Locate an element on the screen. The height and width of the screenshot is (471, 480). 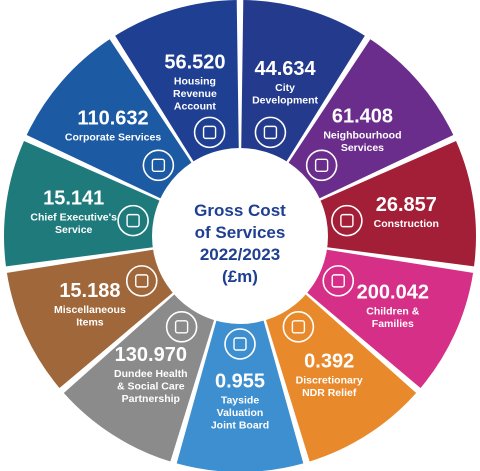
slice-value-label: 56.520 is located at coordinates (194, 63).